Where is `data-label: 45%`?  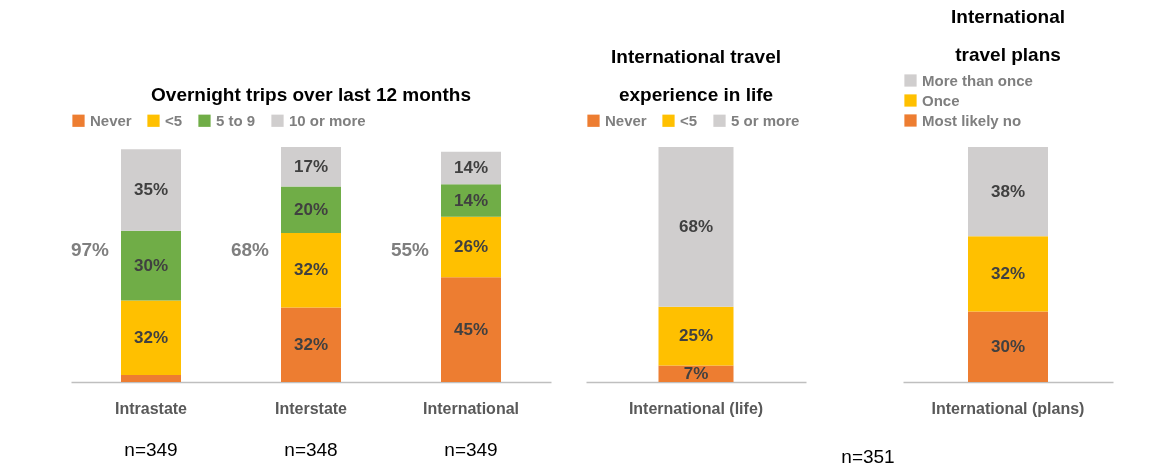
data-label: 45% is located at coordinates (471, 329).